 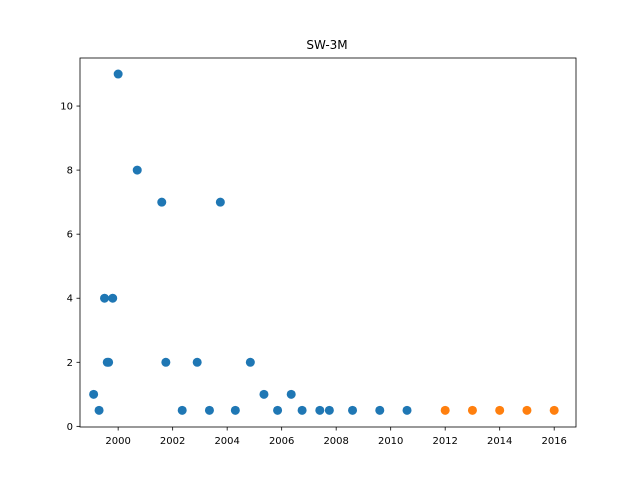 What do you see at coordinates (70, 427) in the screenshot?
I see `y-tick-label: 0` at bounding box center [70, 427].